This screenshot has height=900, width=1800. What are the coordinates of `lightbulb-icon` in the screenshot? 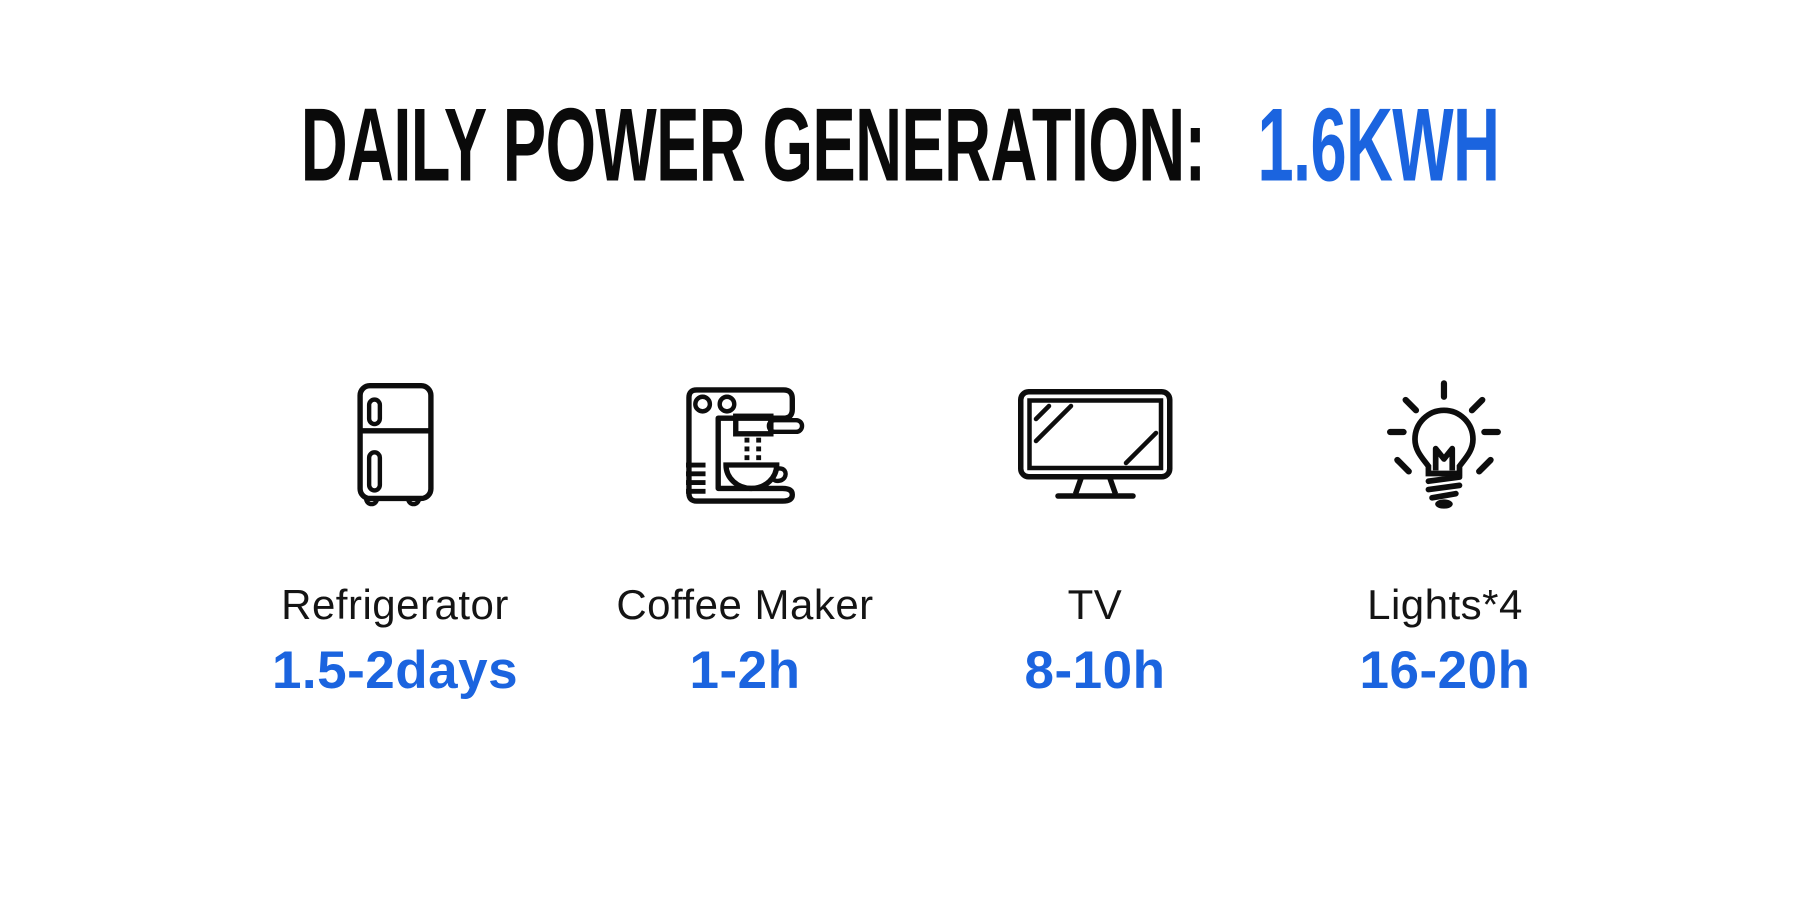 It's located at (1445, 445).